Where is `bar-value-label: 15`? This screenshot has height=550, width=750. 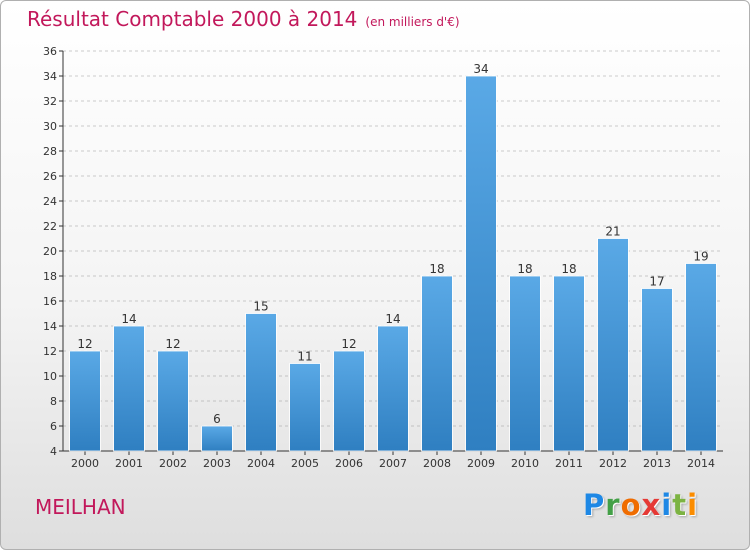 bar-value-label: 15 is located at coordinates (260, 307).